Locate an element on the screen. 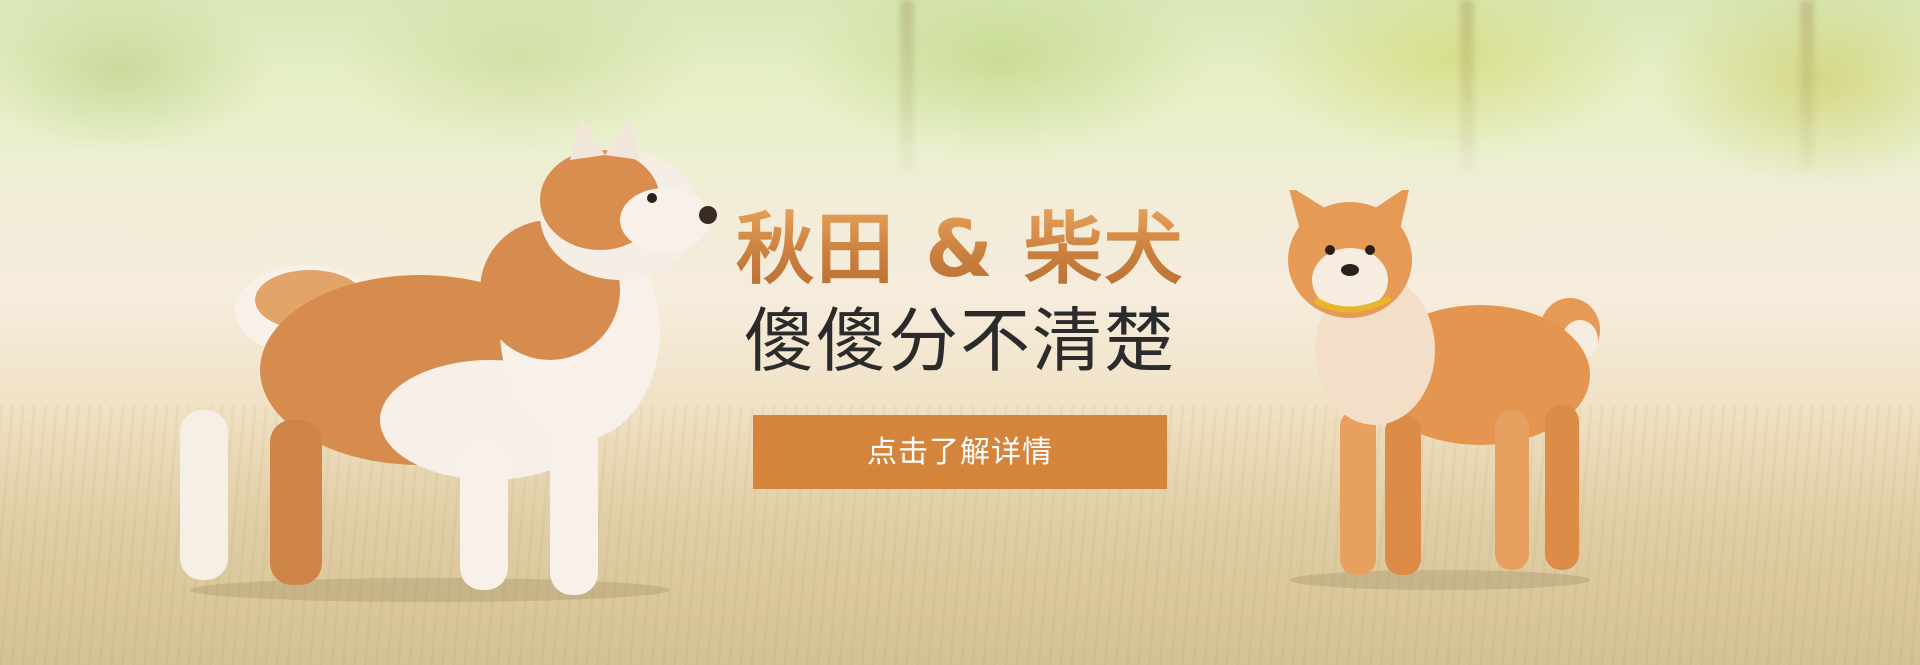 The height and width of the screenshot is (665, 1920). headline-block: 秋田 & 柴犬 傻傻分不清楚 点击了解详情 is located at coordinates (960, 347).